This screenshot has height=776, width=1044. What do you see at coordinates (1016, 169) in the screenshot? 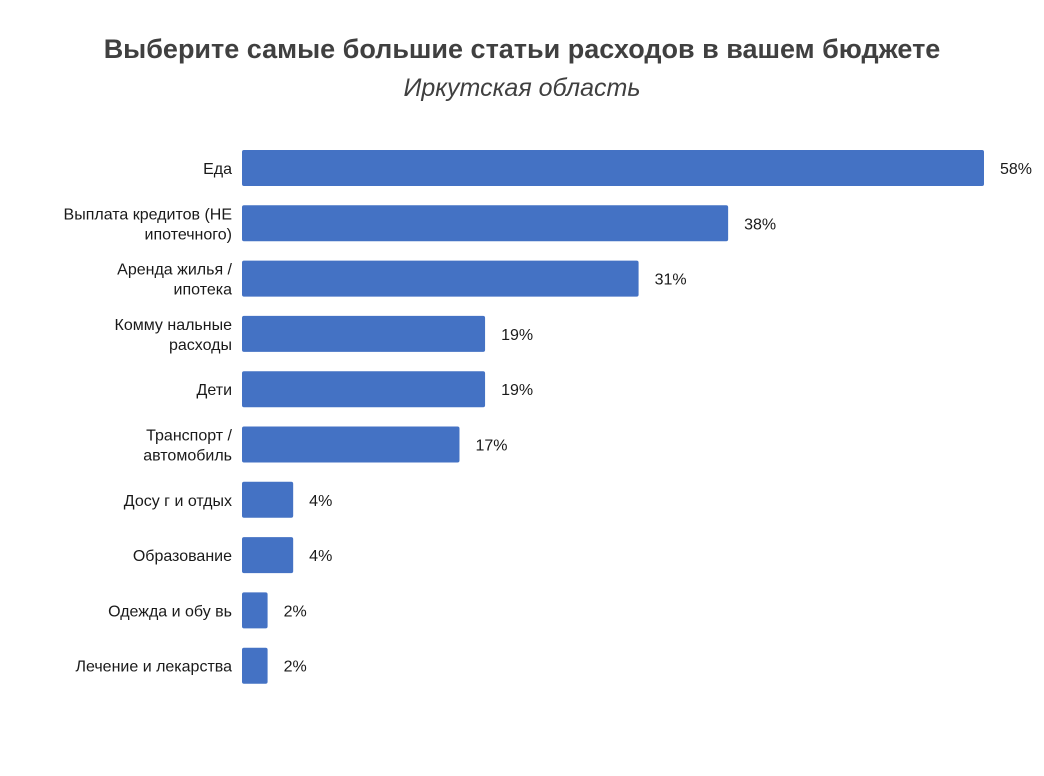
I see `value-label: 58%` at bounding box center [1016, 169].